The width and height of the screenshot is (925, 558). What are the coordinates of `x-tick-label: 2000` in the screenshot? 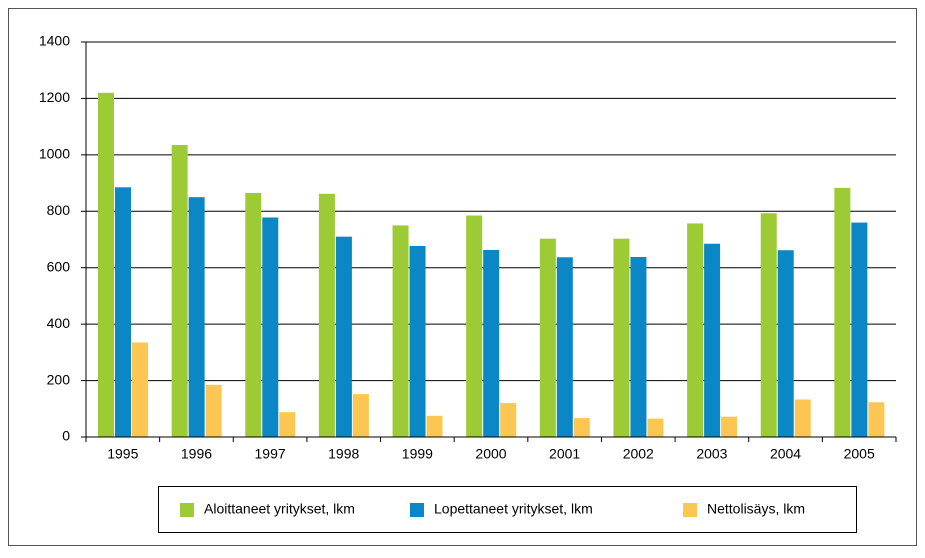 It's located at (490, 454).